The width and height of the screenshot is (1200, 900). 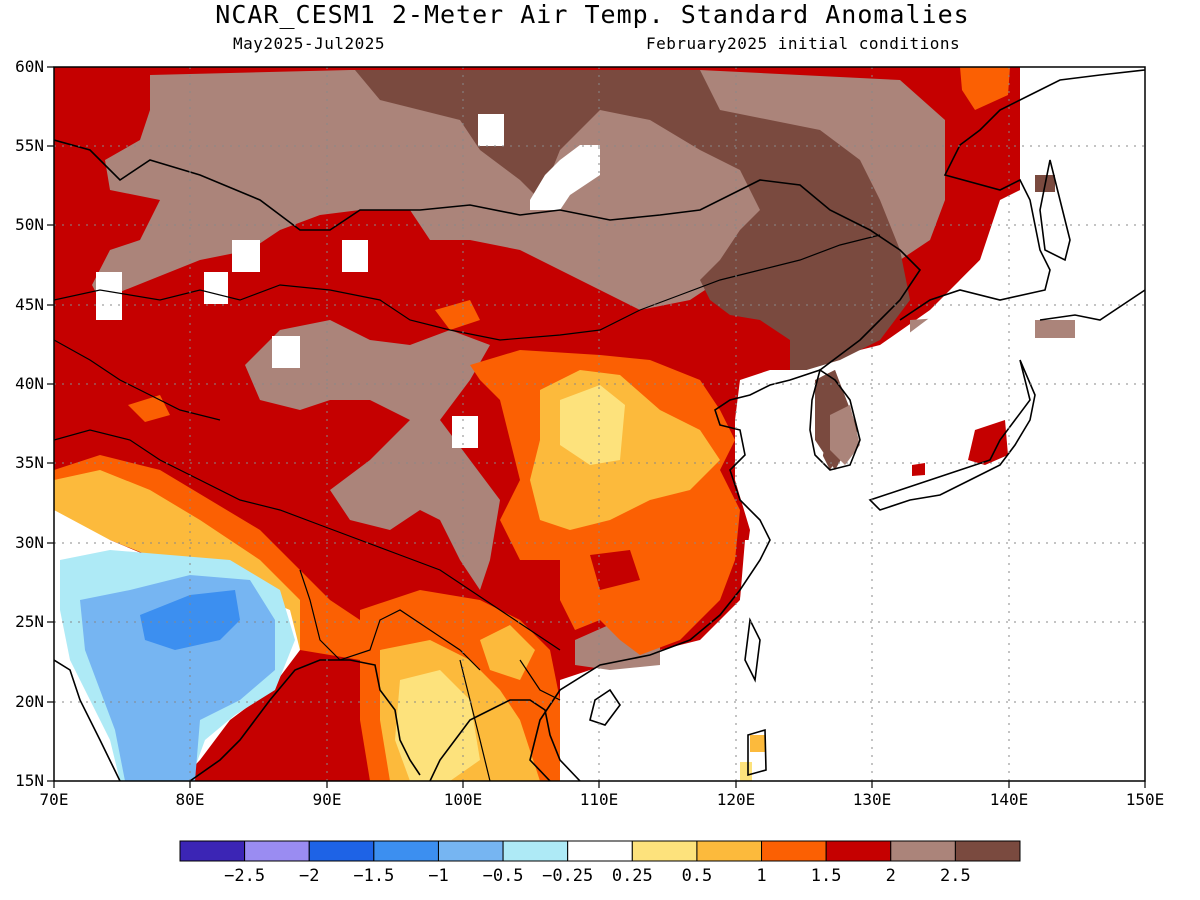 I want to click on lat-label: 40N, so click(x=29, y=383).